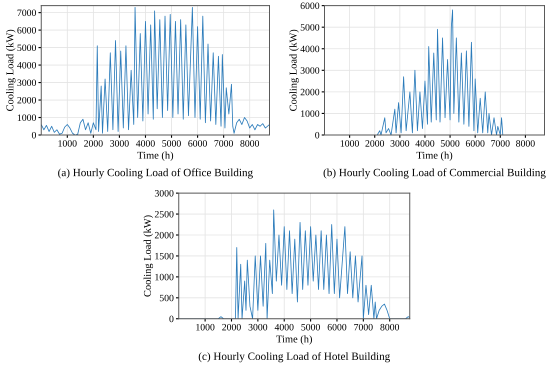  Describe the element at coordinates (164, 214) in the screenshot. I see `y-tick-label: 2500` at that location.